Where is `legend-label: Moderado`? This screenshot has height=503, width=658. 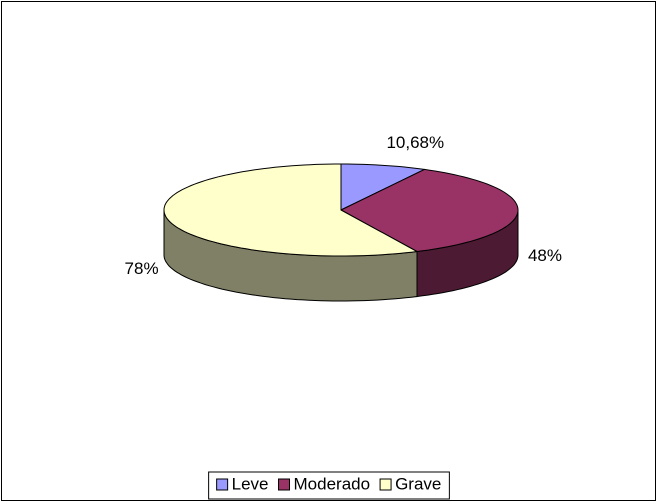
legend-label: Moderado is located at coordinates (332, 483).